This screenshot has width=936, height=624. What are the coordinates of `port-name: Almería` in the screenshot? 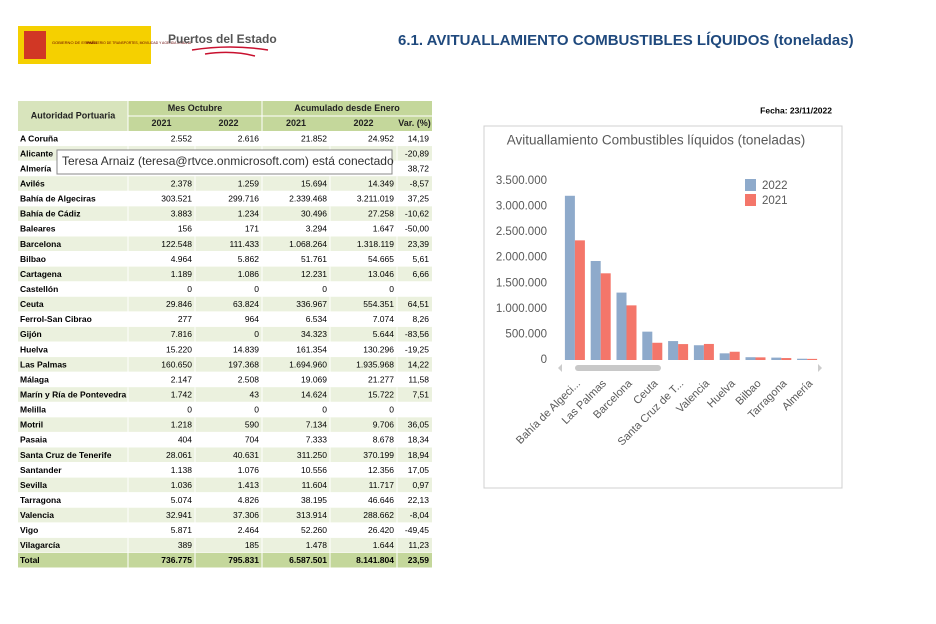 It's located at (35, 168).